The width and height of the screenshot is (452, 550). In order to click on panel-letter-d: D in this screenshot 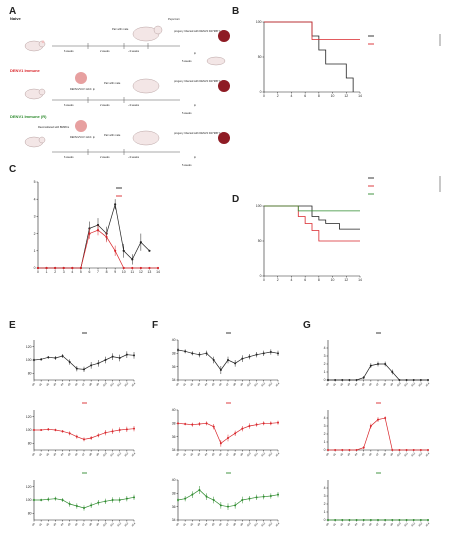, I will do `click(236, 199)`.